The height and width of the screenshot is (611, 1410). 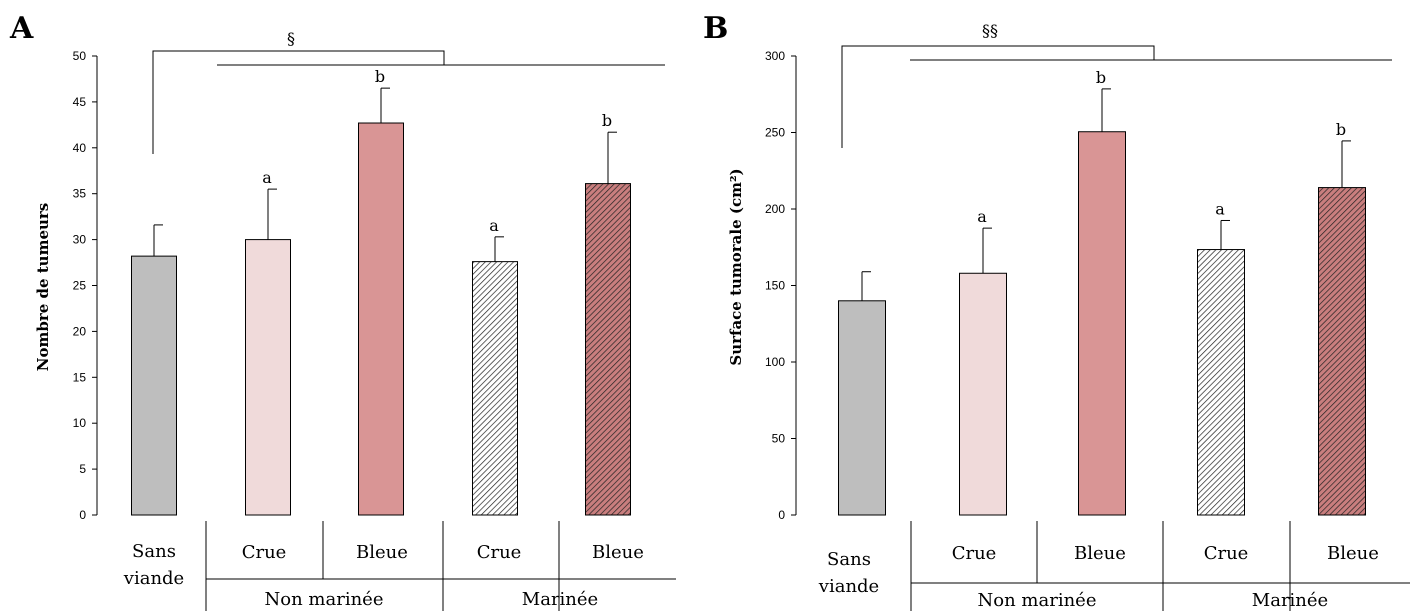 I want to click on panel-a-y-tick-label: 35, so click(x=80, y=194).